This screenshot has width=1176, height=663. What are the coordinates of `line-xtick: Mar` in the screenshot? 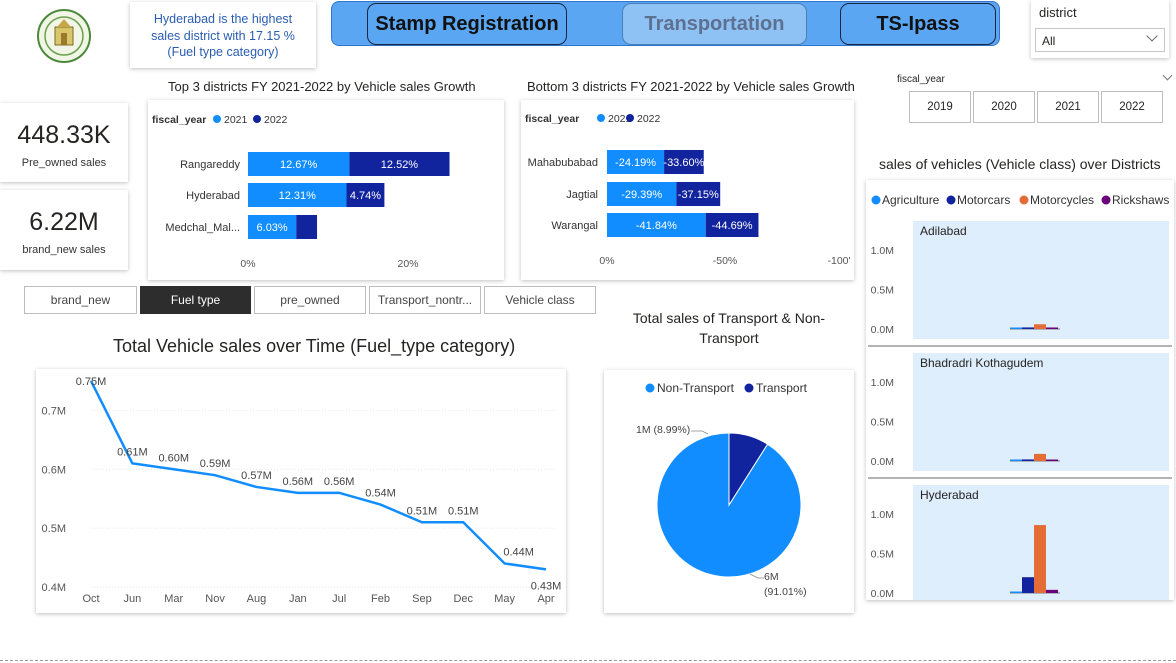 It's located at (173, 599).